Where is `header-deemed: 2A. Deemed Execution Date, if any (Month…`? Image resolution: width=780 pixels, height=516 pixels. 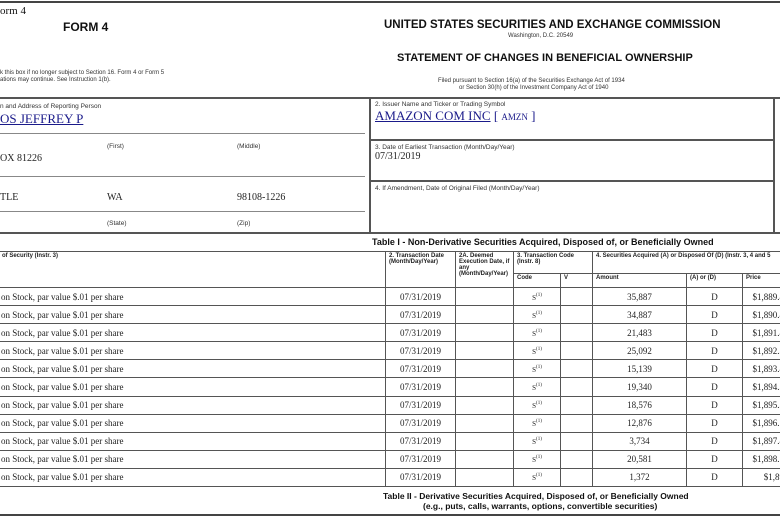 header-deemed: 2A. Deemed Execution Date, if any (Month… is located at coordinates (484, 269).